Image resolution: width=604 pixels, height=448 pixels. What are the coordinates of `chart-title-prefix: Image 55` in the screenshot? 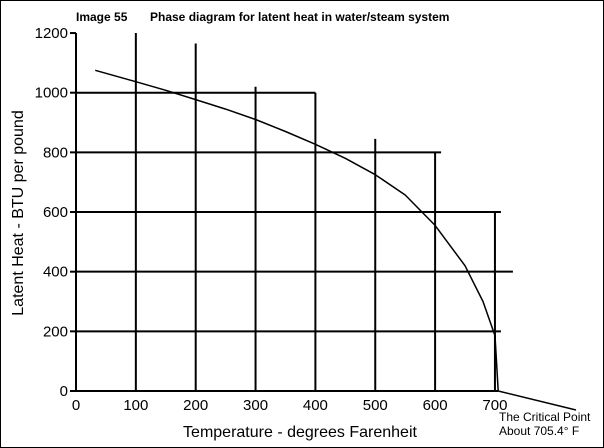 It's located at (102, 17).